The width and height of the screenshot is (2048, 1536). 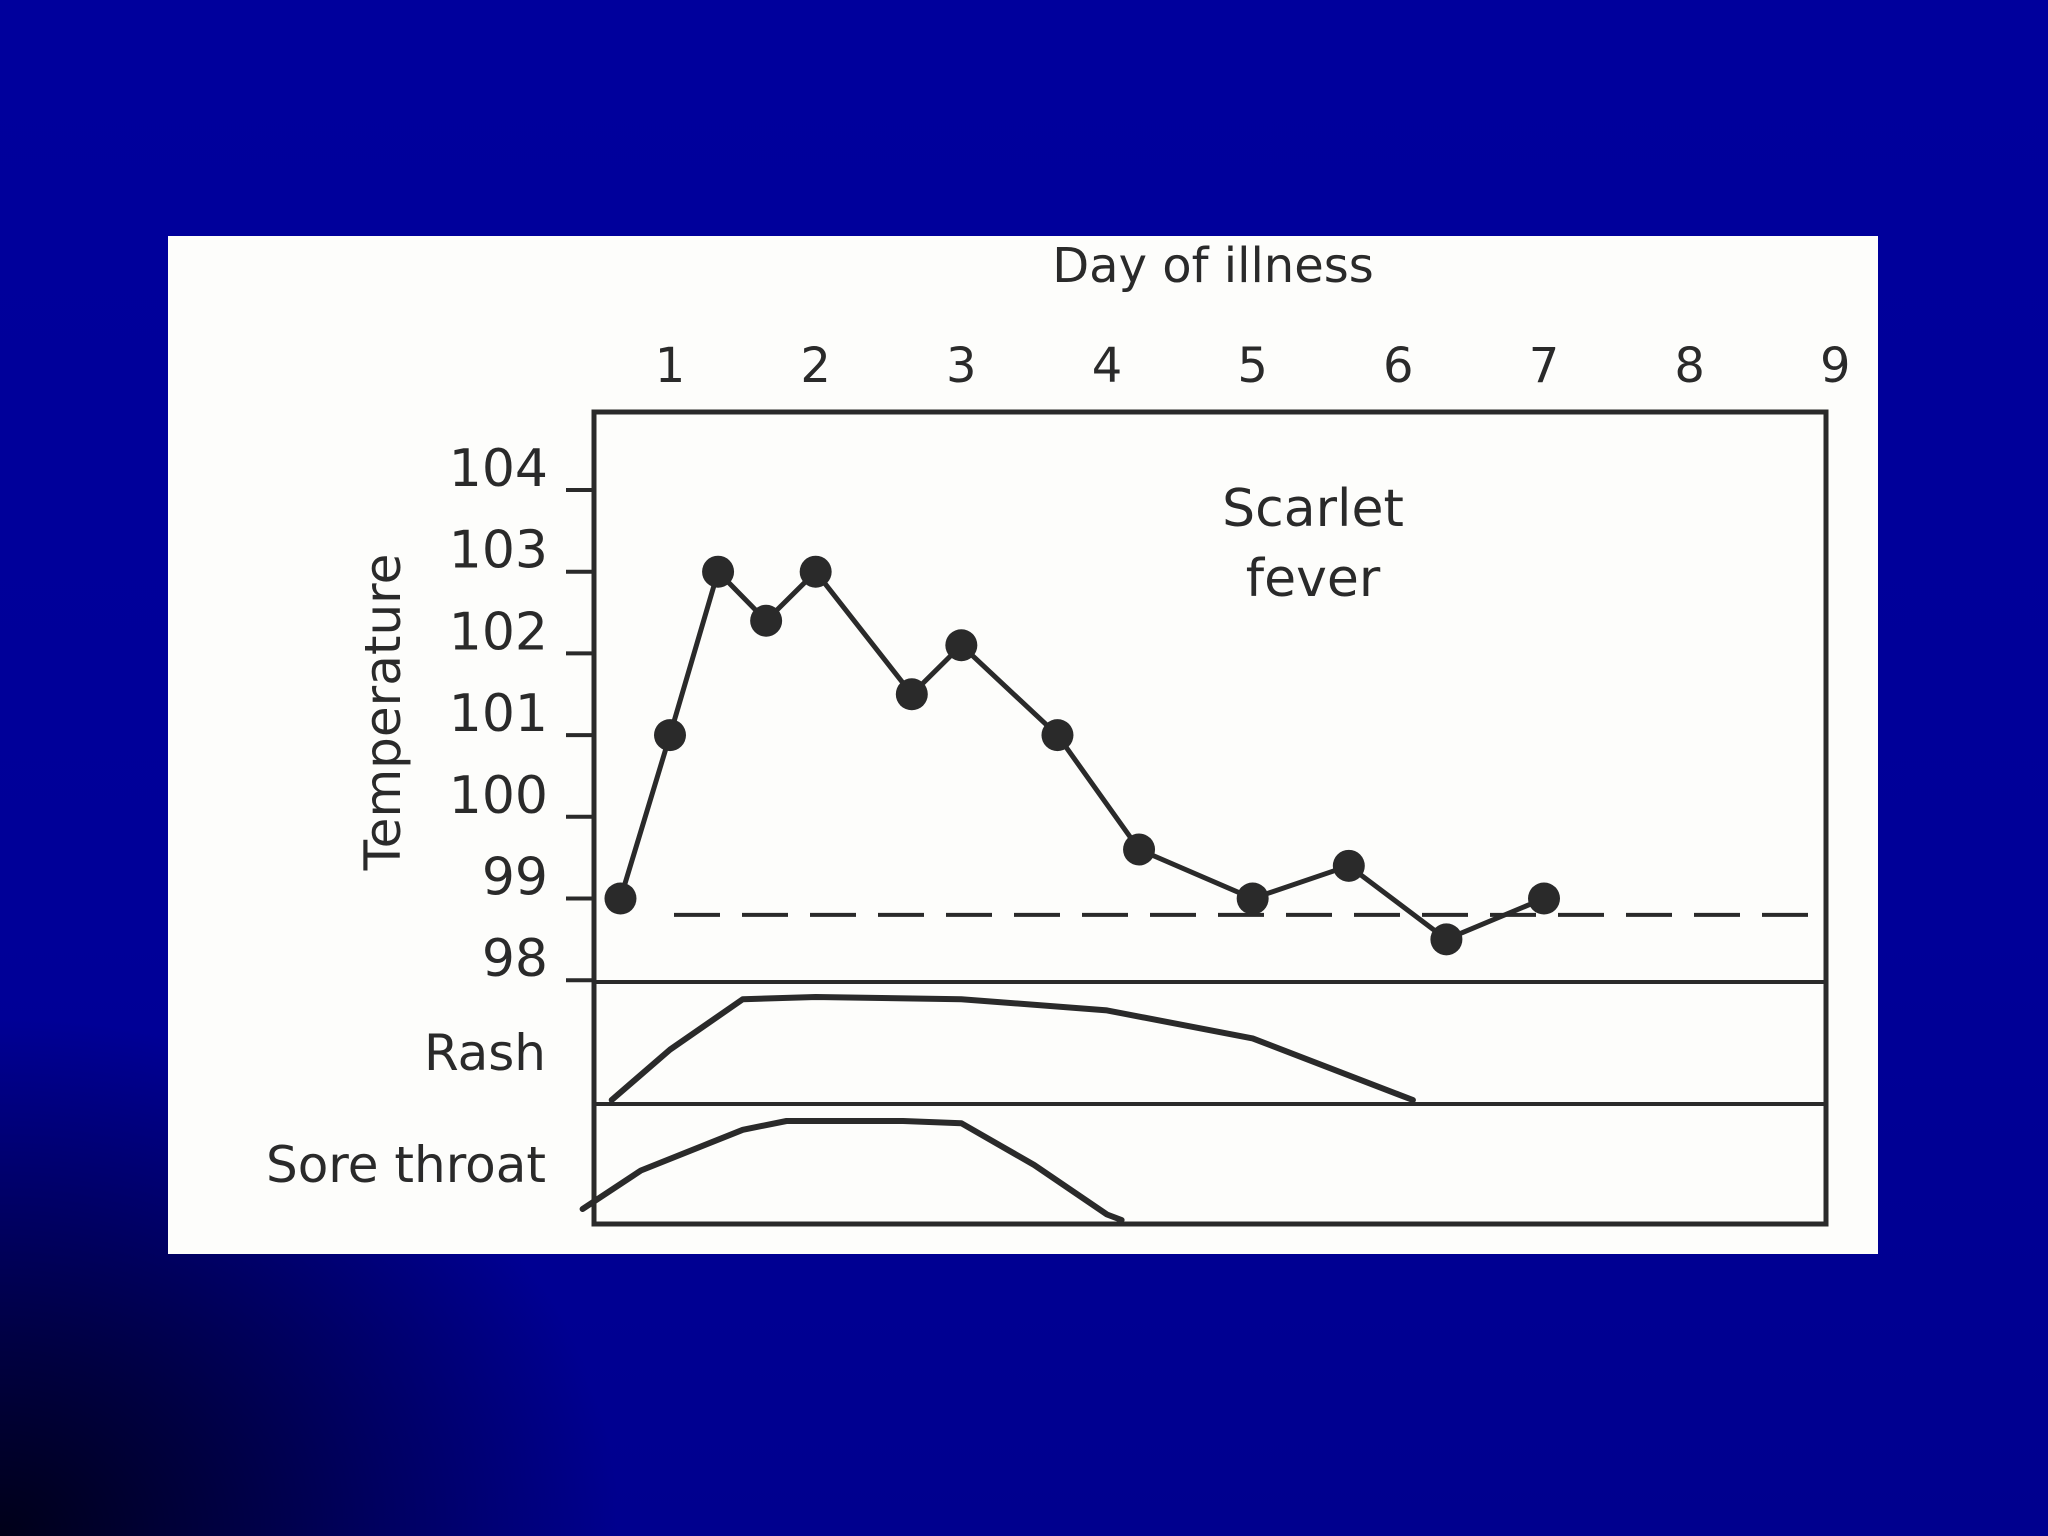 I want to click on x-tick-label: 5, so click(x=1252, y=366).